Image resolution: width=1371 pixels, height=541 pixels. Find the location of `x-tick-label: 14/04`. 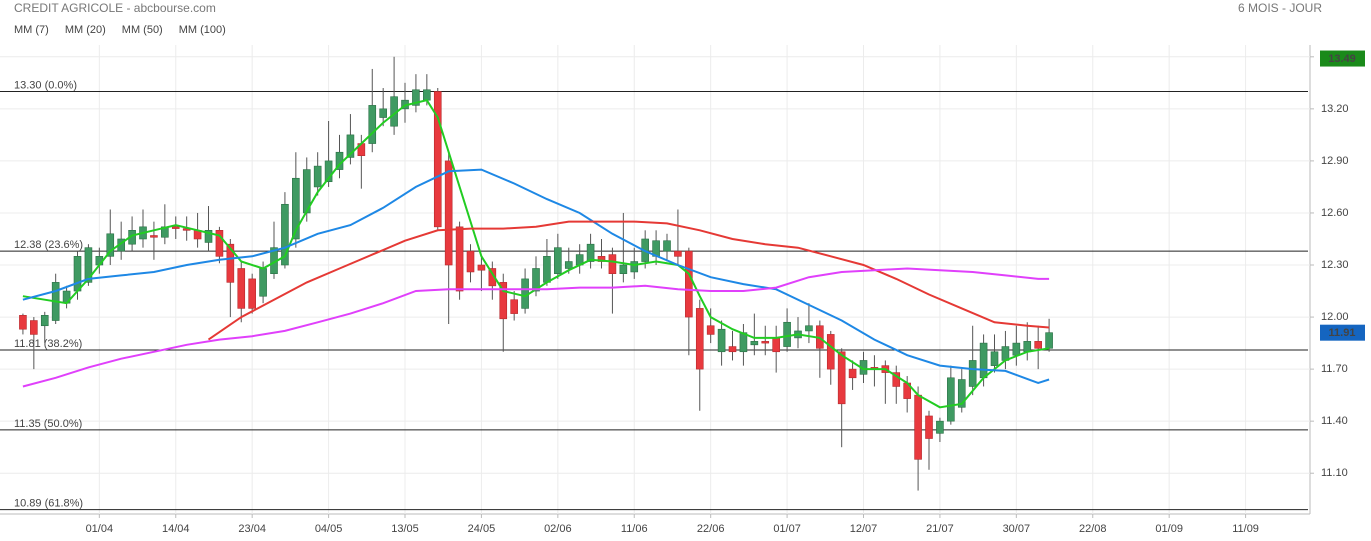

x-tick-label: 14/04 is located at coordinates (176, 529).